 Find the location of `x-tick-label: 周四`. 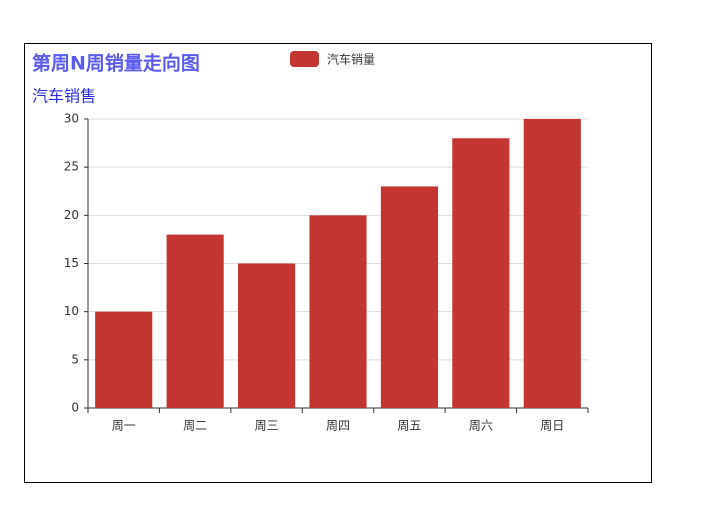

x-tick-label: 周四 is located at coordinates (338, 426).